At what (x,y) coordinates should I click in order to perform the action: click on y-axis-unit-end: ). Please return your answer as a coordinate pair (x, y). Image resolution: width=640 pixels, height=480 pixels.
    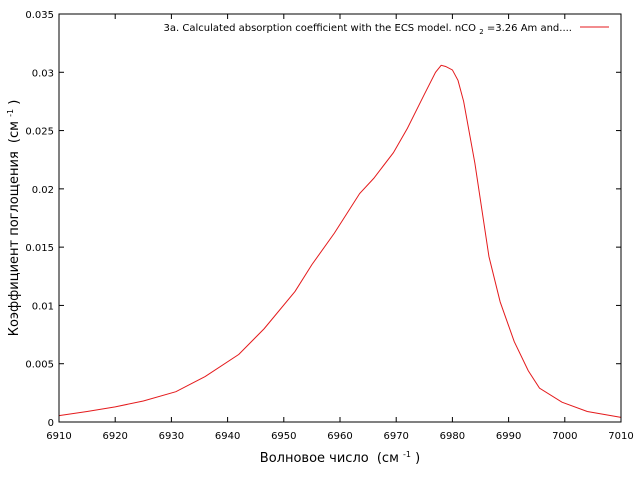
    Looking at the image, I should click on (14, 102).